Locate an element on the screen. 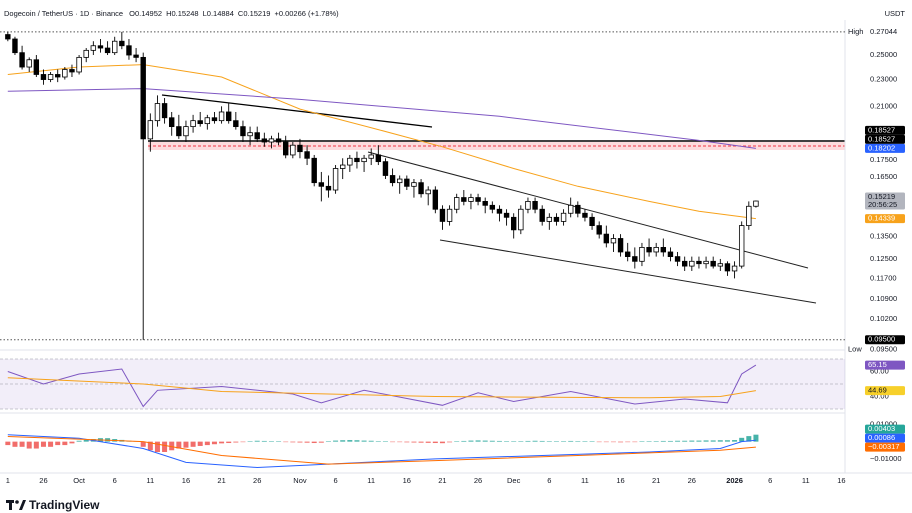 The height and width of the screenshot is (513, 912). price-tag-label: 0.18527 is located at coordinates (881, 129).